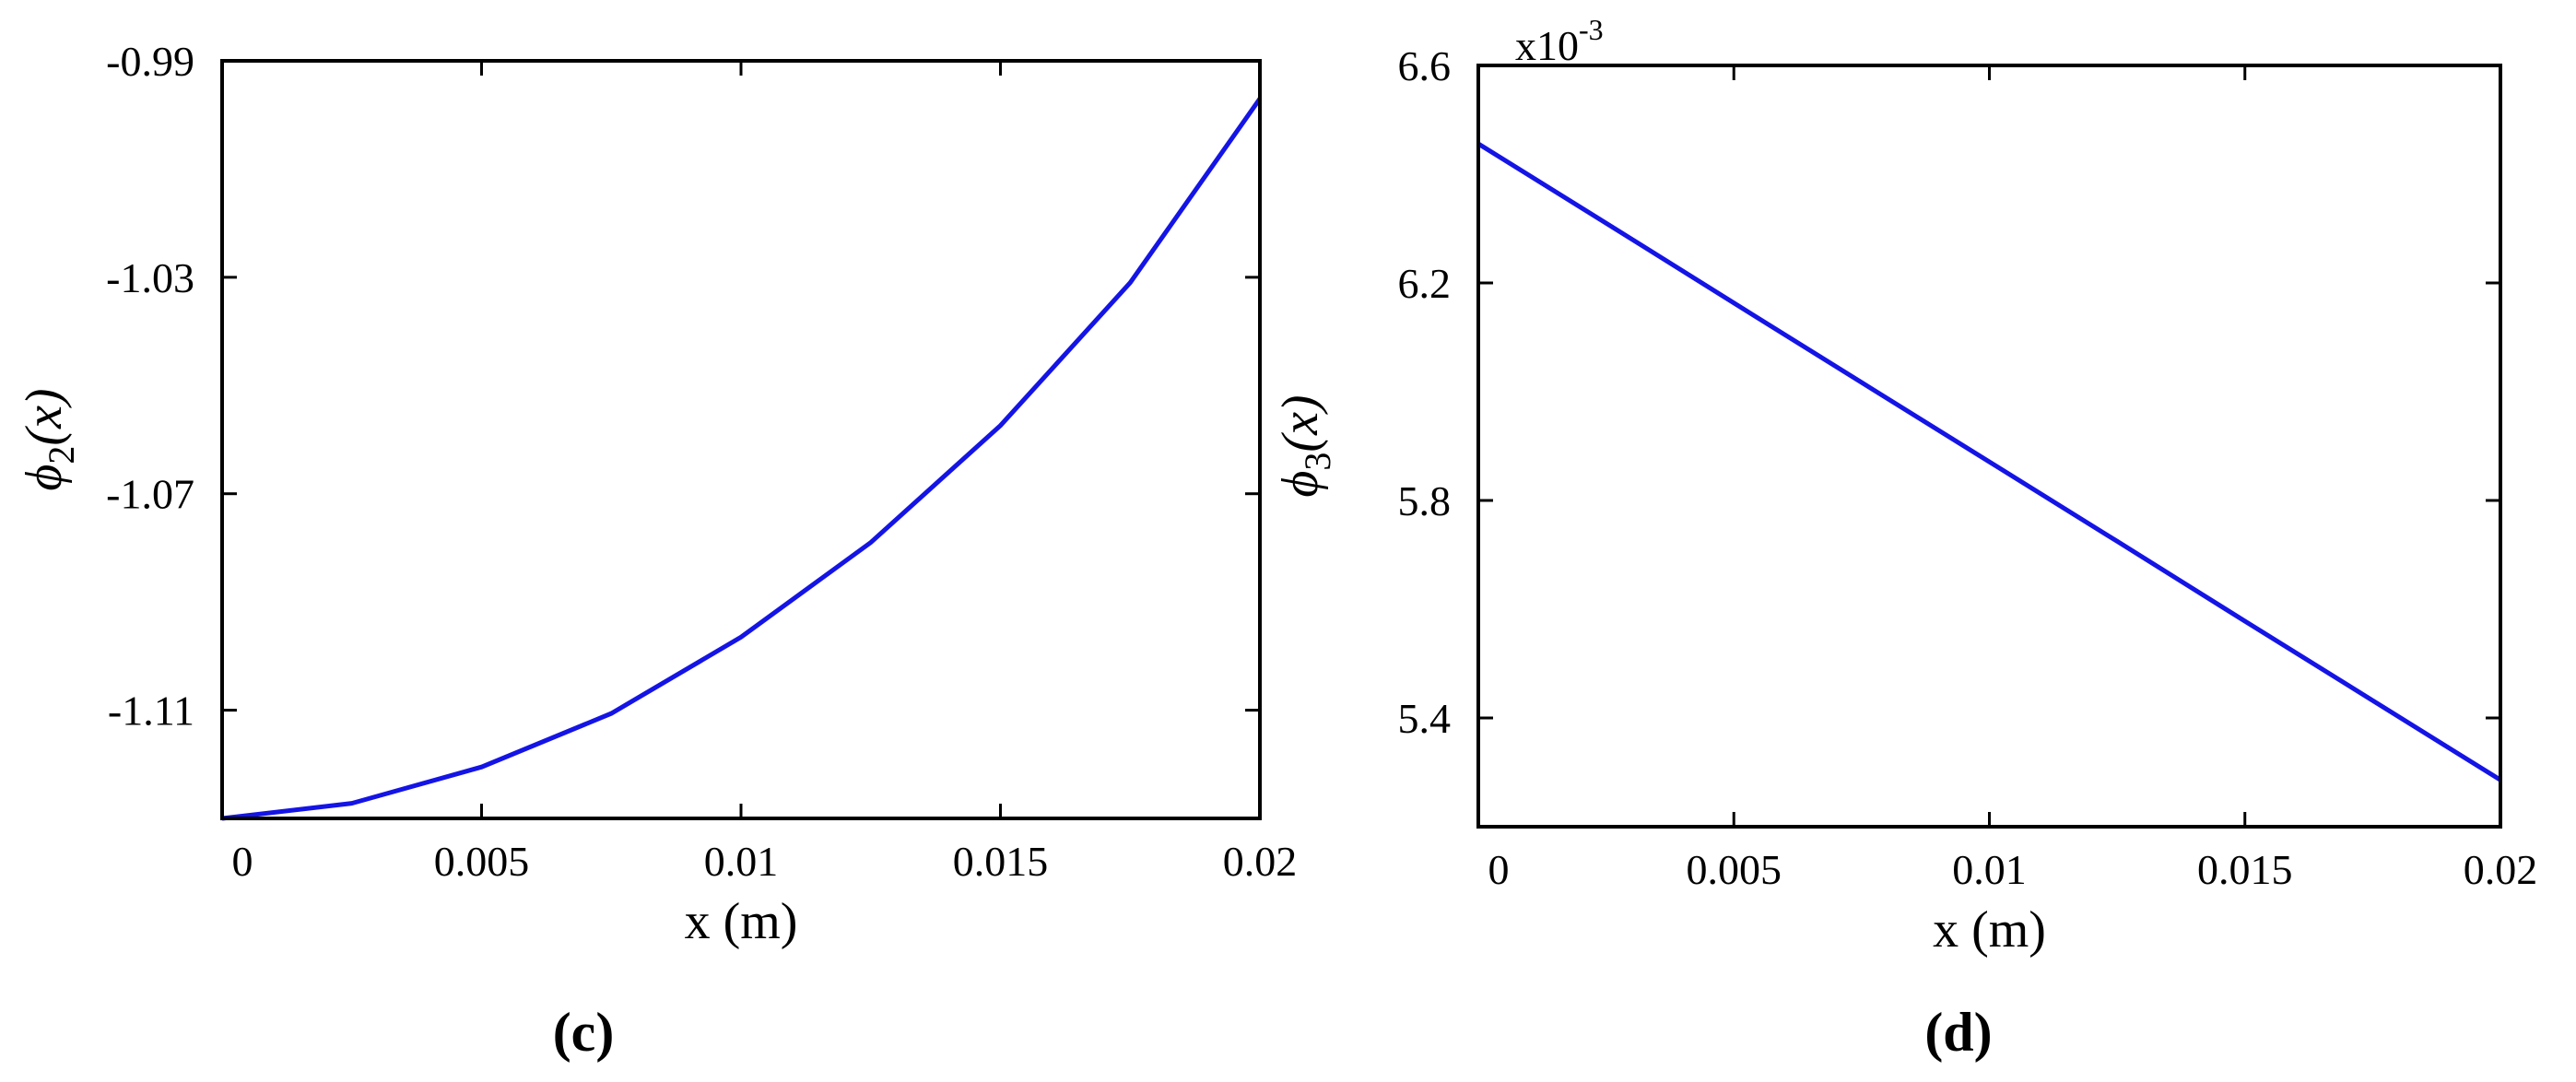  What do you see at coordinates (1318, 462) in the screenshot?
I see `y-label-subscript: 3` at bounding box center [1318, 462].